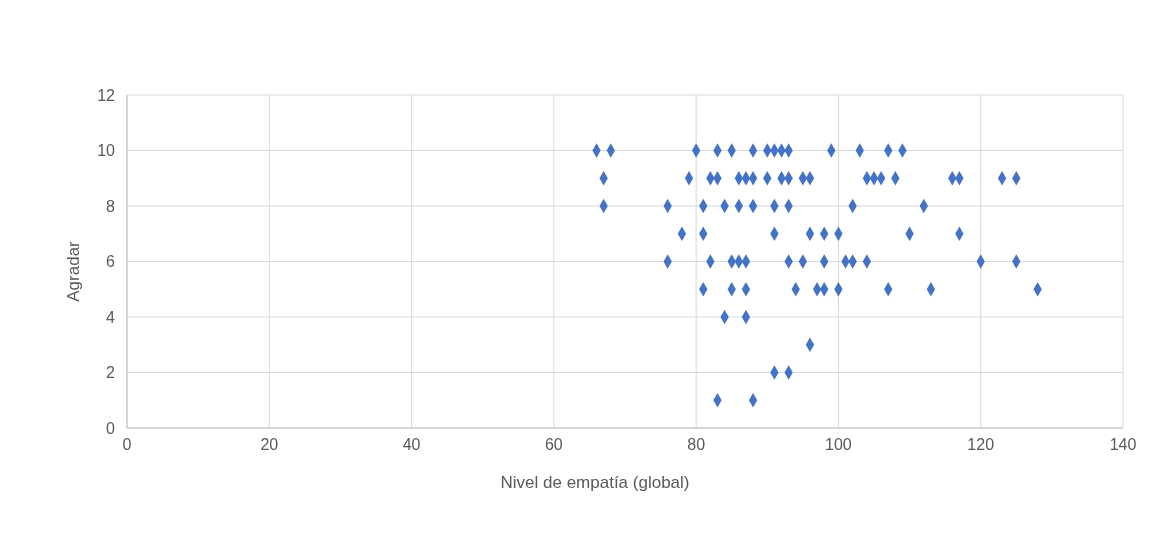 Image resolution: width=1157 pixels, height=540 pixels. What do you see at coordinates (696, 444) in the screenshot?
I see `x-tick-label: 80` at bounding box center [696, 444].